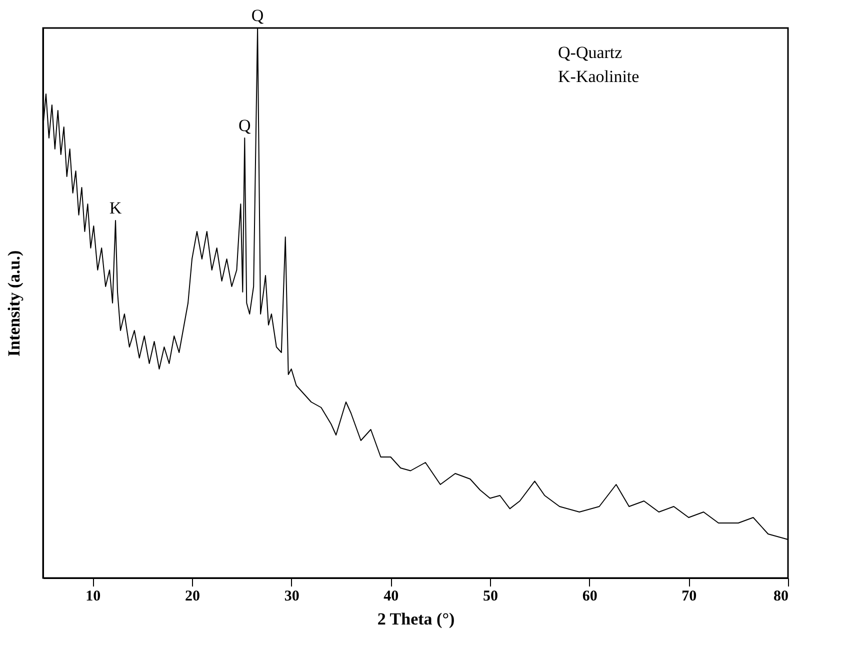 This screenshot has width=848, height=654. Describe the element at coordinates (599, 76) in the screenshot. I see `annotation: K-Kaolinite` at that location.